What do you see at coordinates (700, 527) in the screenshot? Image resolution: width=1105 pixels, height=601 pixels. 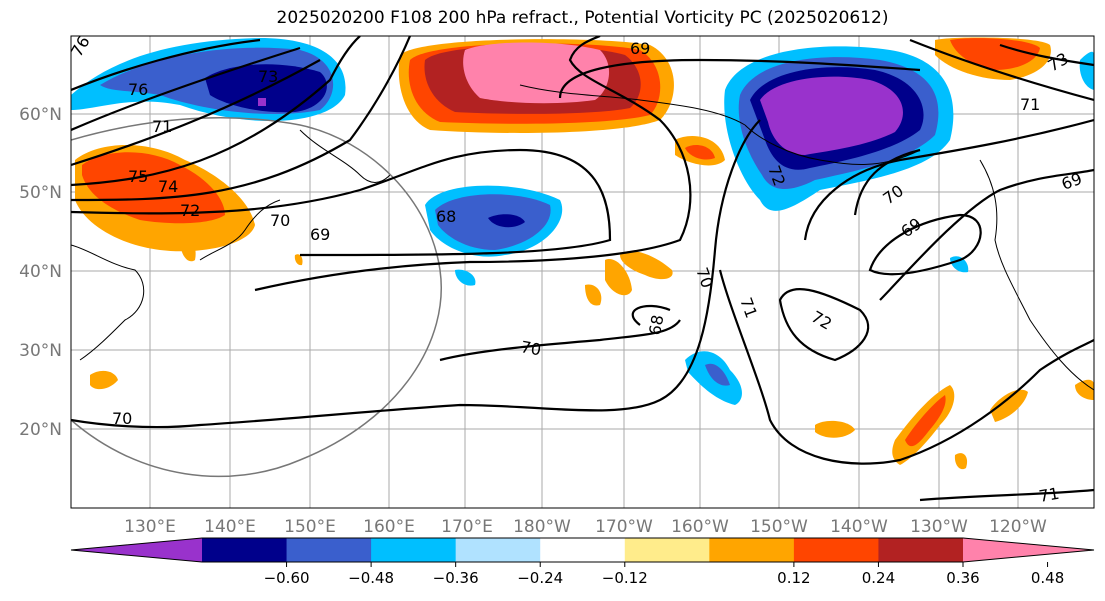 I see `lon-label: 160°W` at bounding box center [700, 527].